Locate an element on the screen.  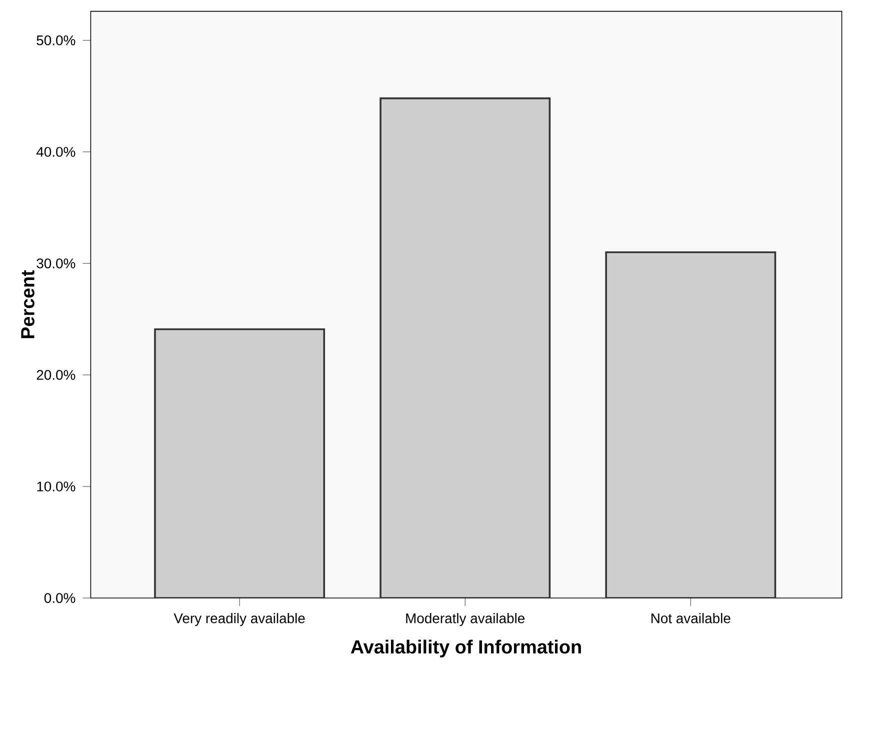
y-tick-label: 30.0% is located at coordinates (56, 263).